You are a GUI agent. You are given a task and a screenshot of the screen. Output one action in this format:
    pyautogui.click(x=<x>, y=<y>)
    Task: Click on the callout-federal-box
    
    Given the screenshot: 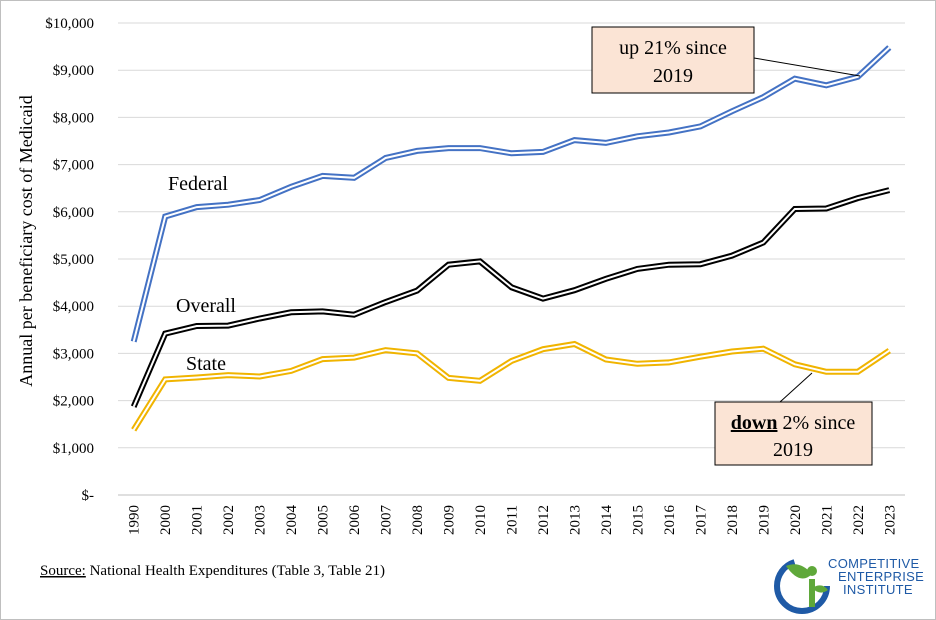 What is the action you would take?
    pyautogui.click(x=673, y=60)
    